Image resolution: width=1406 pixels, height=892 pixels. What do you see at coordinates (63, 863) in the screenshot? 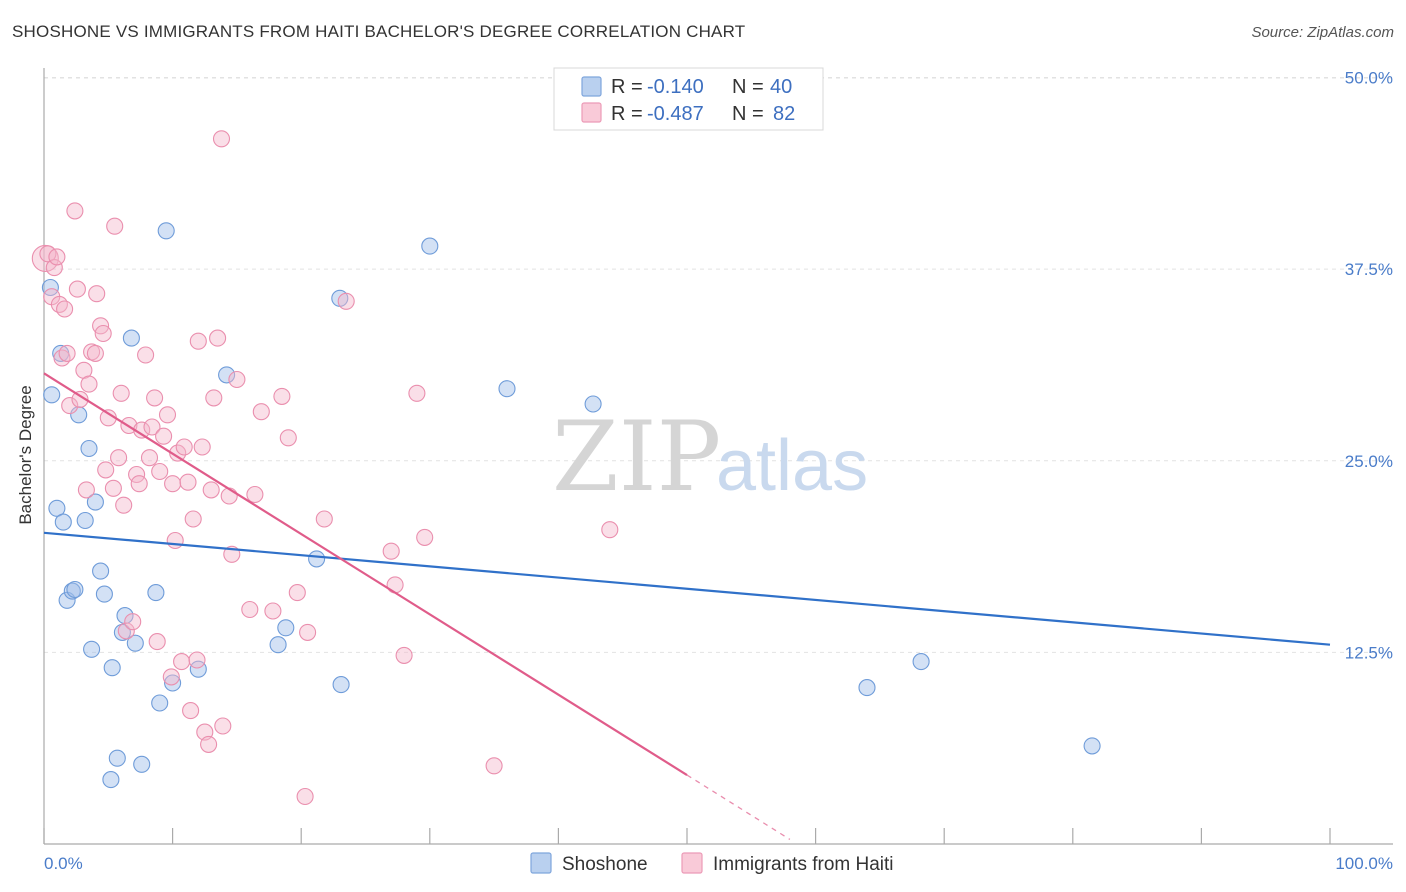
I see `x-tick-label: 0.0%` at bounding box center [63, 863].